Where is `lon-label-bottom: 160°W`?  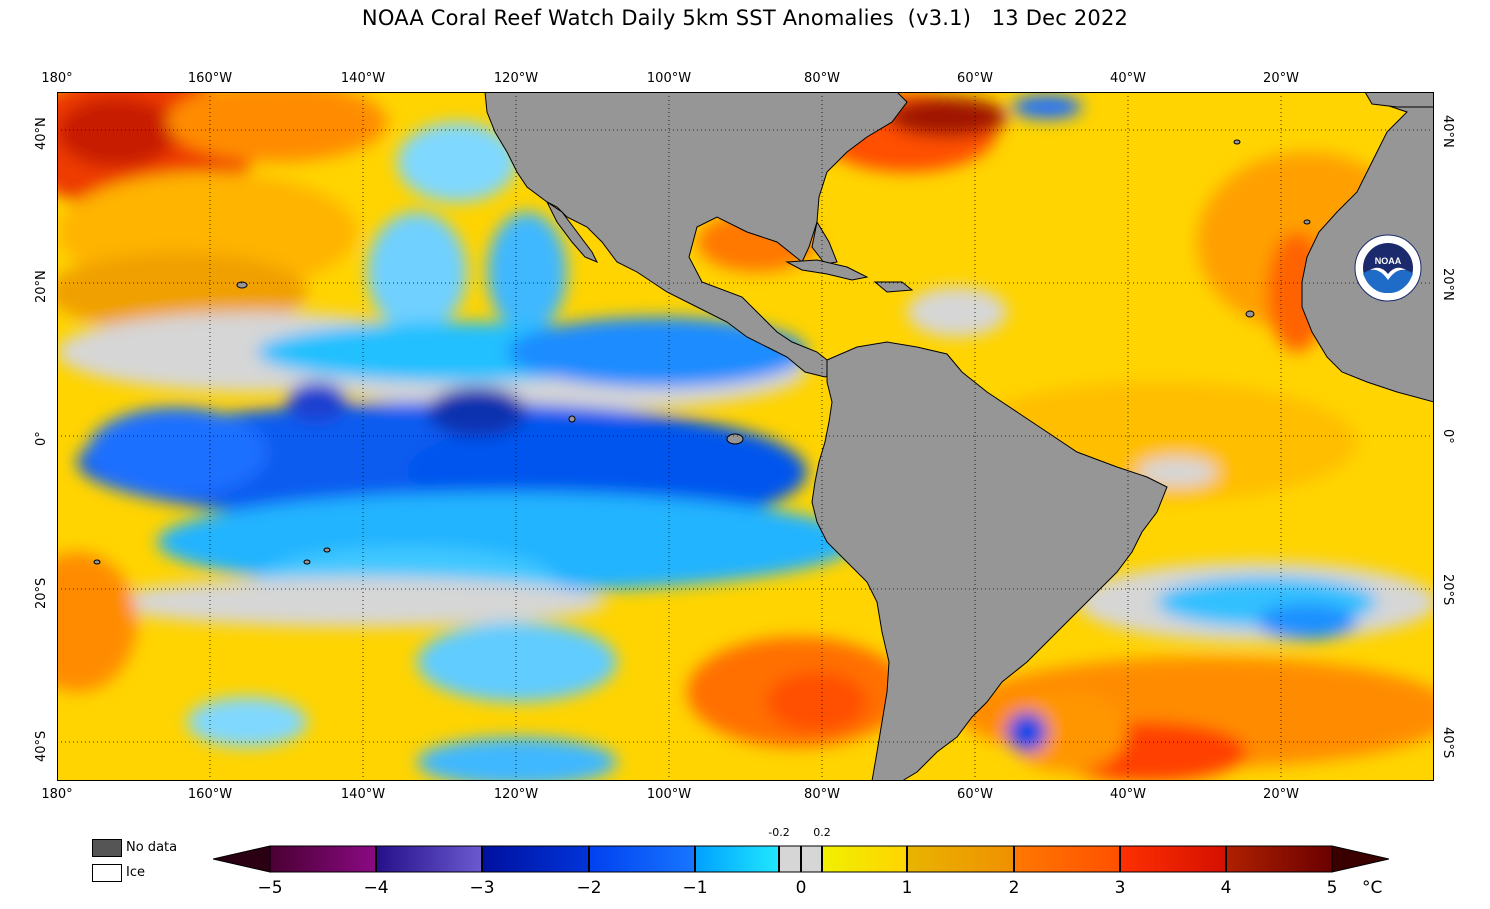
lon-label-bottom: 160°W is located at coordinates (210, 794).